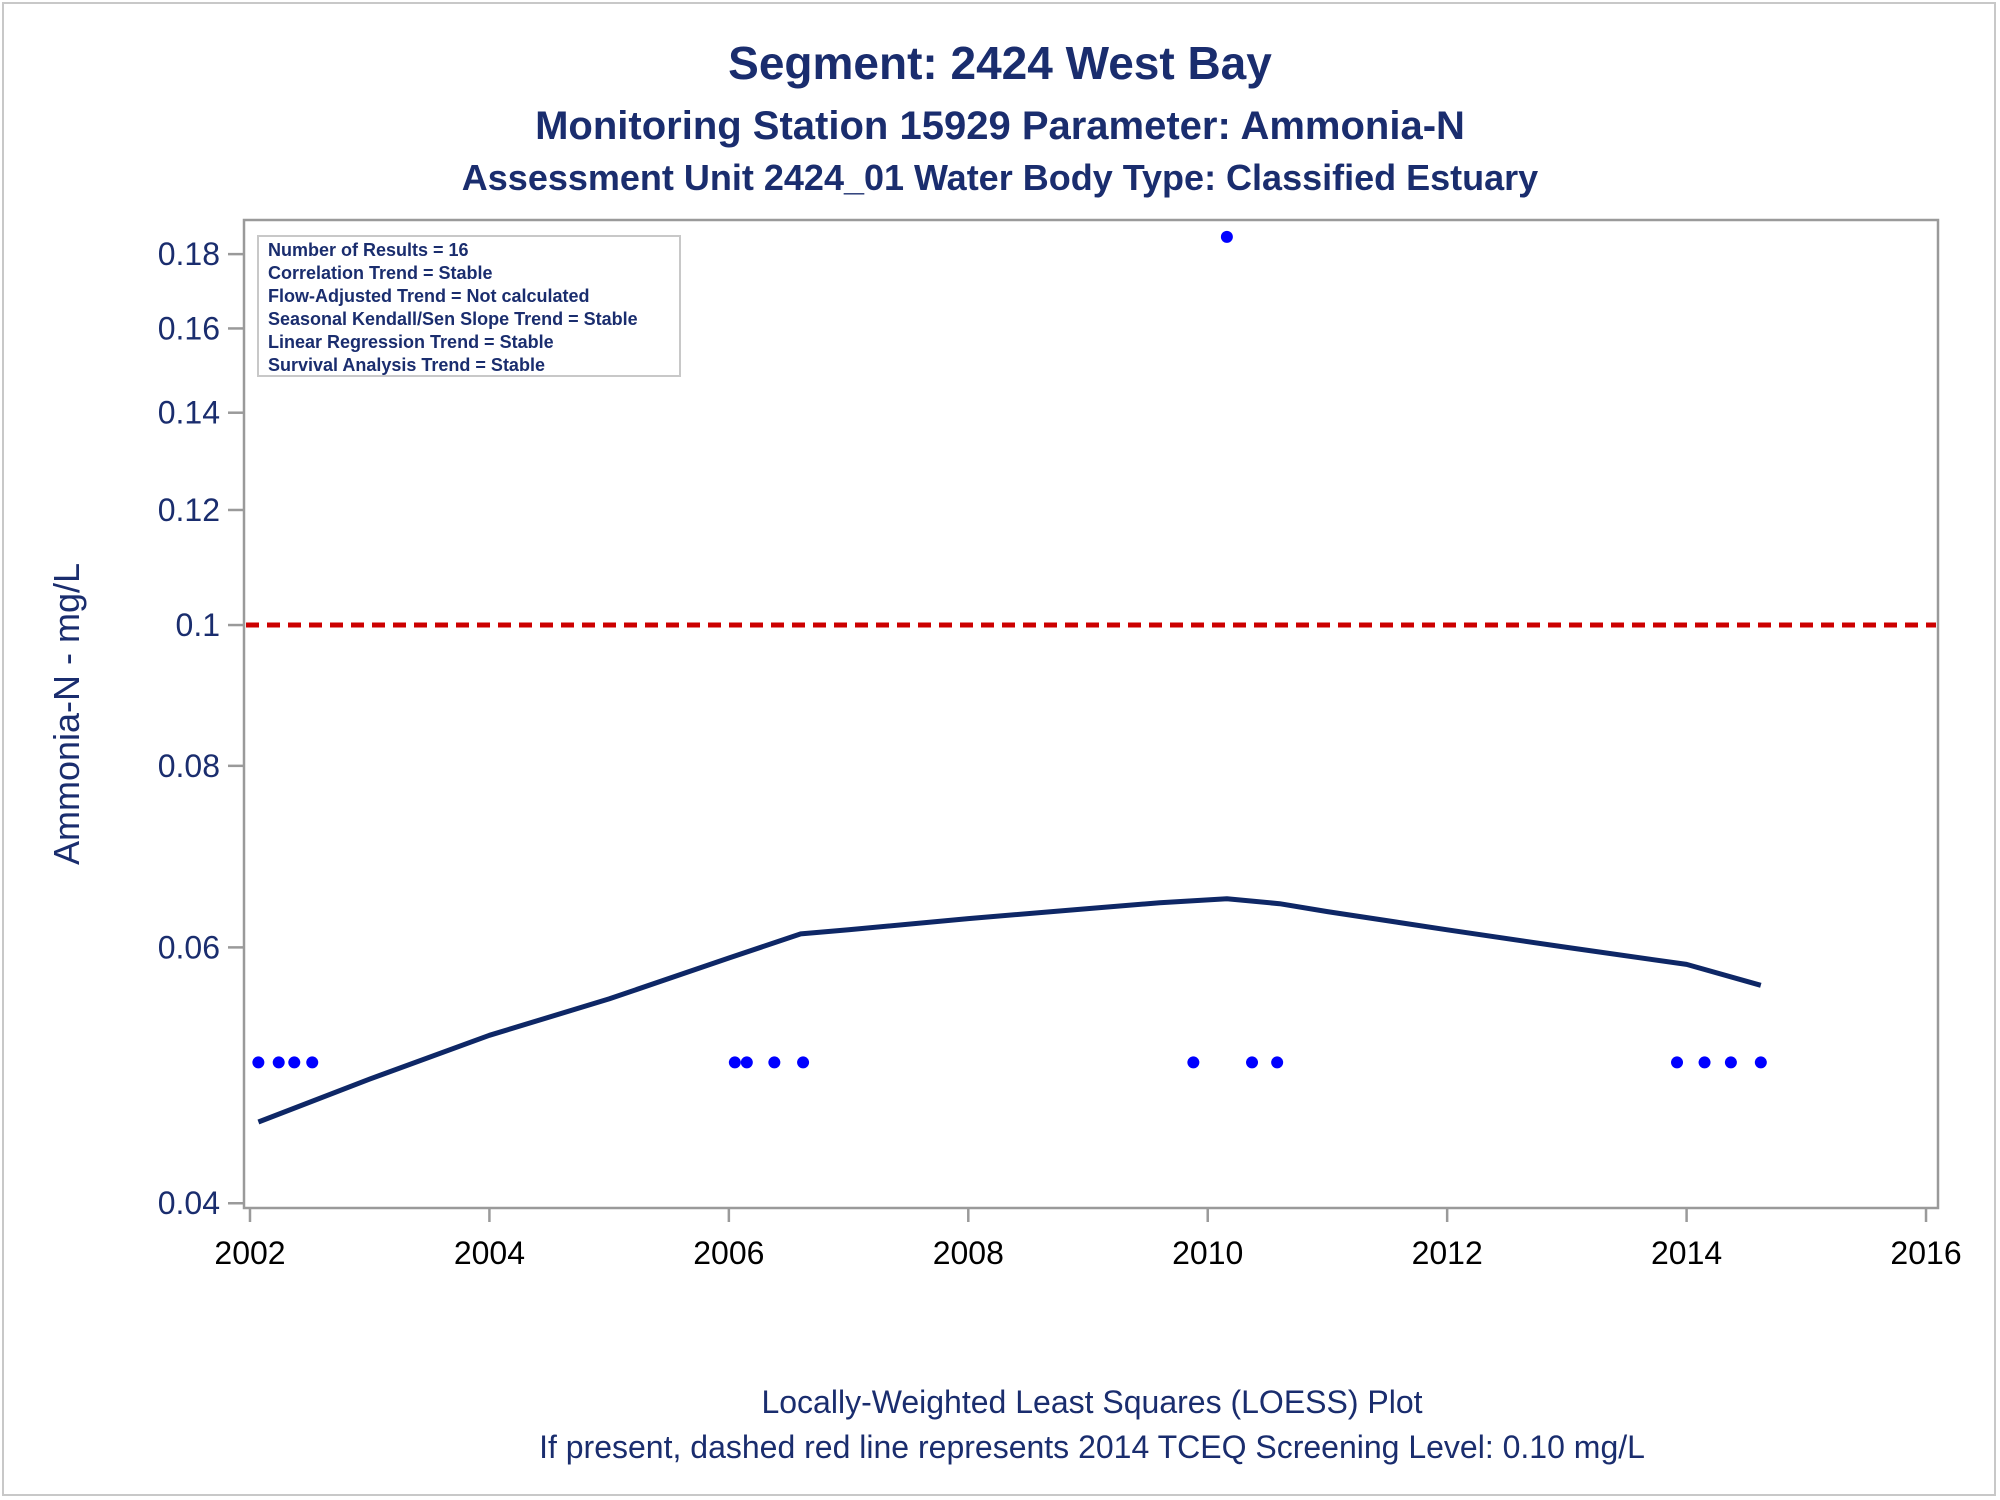 The width and height of the screenshot is (2000, 1500). What do you see at coordinates (1447, 1253) in the screenshot?
I see `x-tick-label: 2012` at bounding box center [1447, 1253].